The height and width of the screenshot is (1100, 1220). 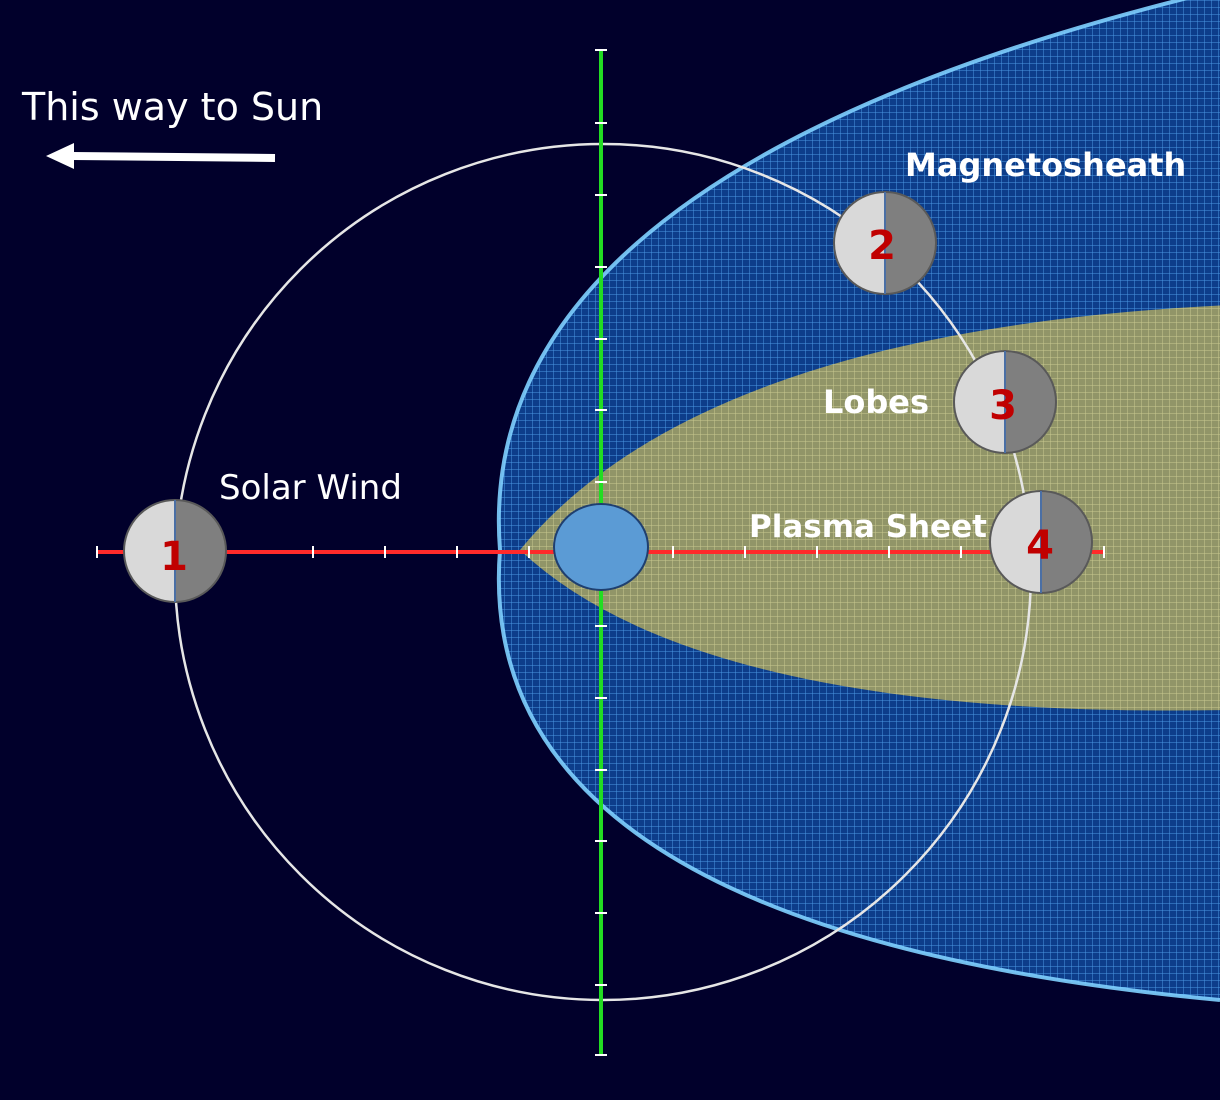 I want to click on moon-phase-3: 3, so click(x=1005, y=402).